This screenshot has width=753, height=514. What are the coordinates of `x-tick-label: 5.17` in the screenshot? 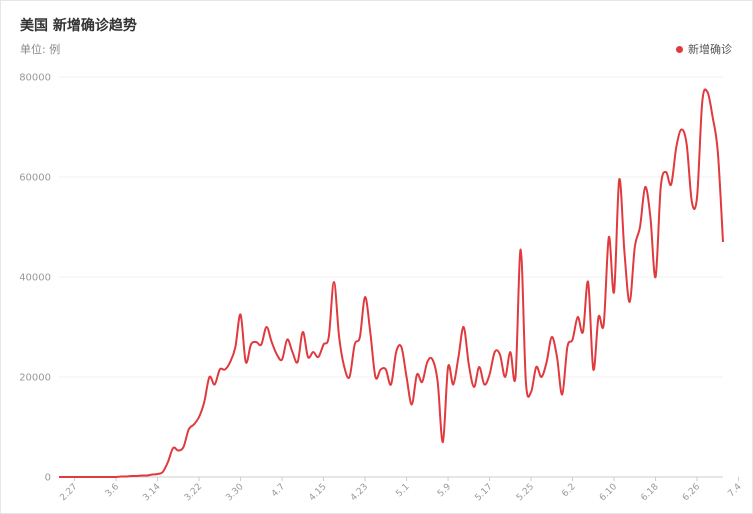 It's located at (483, 492).